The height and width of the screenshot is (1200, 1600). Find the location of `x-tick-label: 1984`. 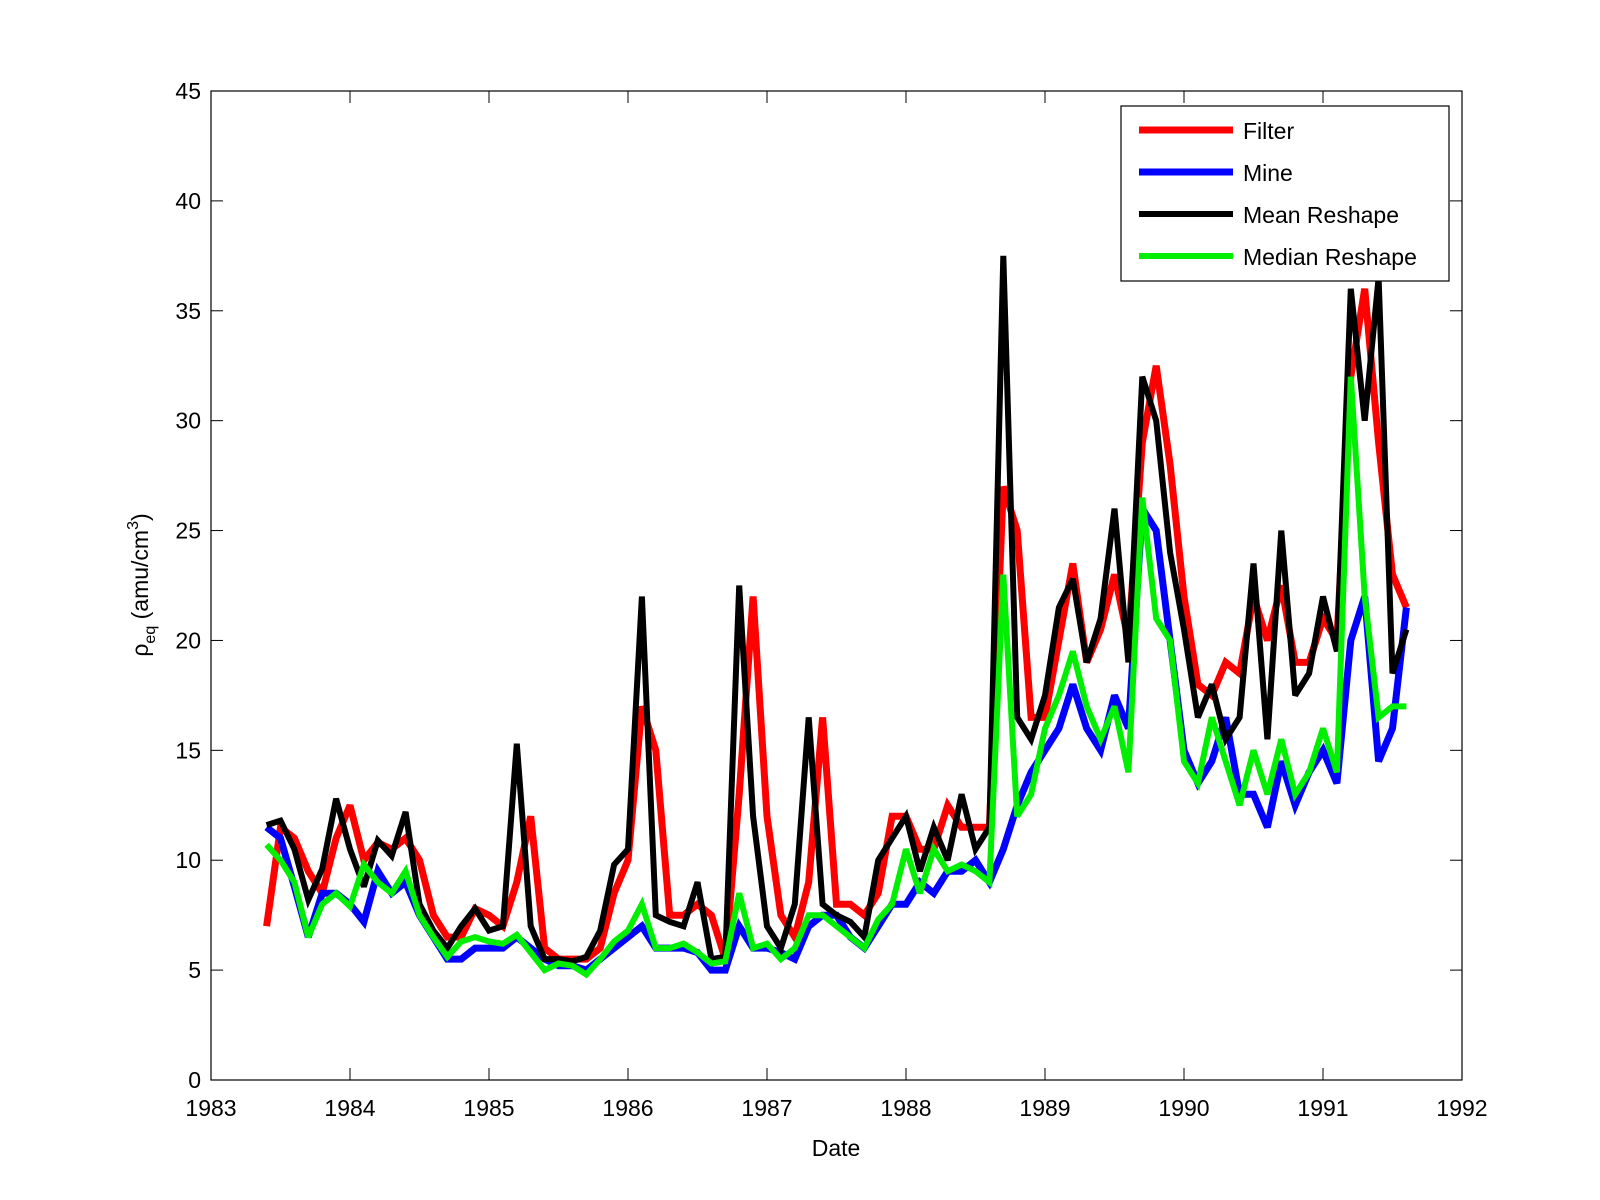

x-tick-label: 1984 is located at coordinates (349, 1108).